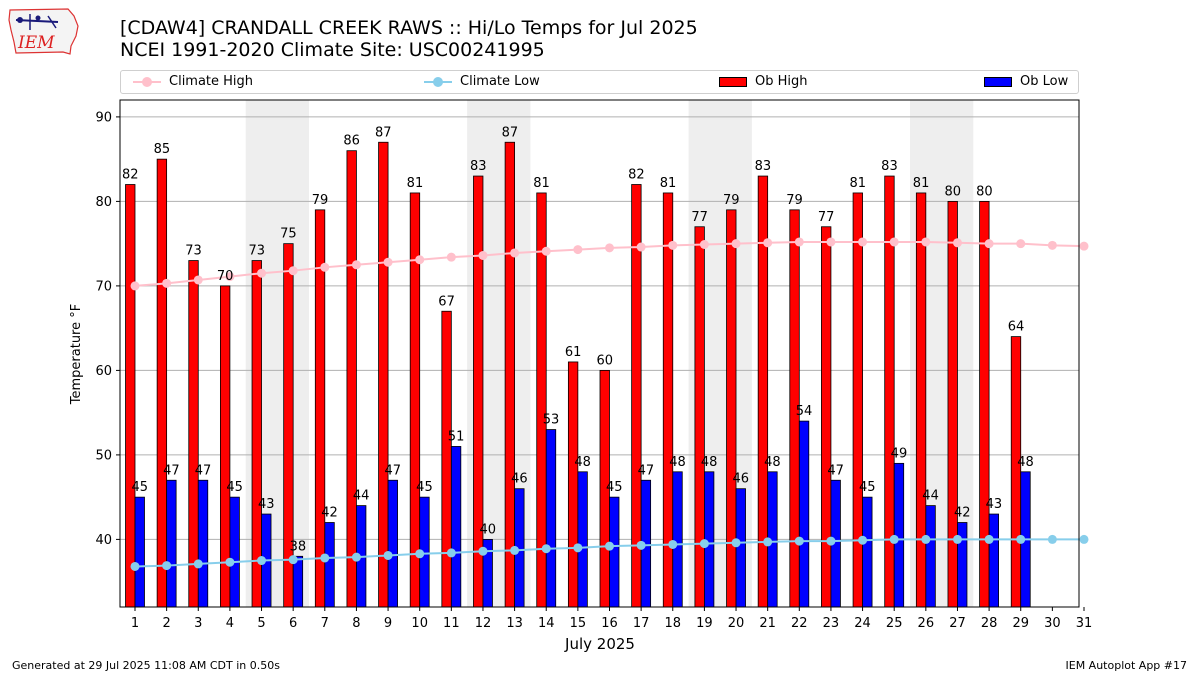  Describe the element at coordinates (514, 623) in the screenshot. I see `x-tick-label: 13` at that location.